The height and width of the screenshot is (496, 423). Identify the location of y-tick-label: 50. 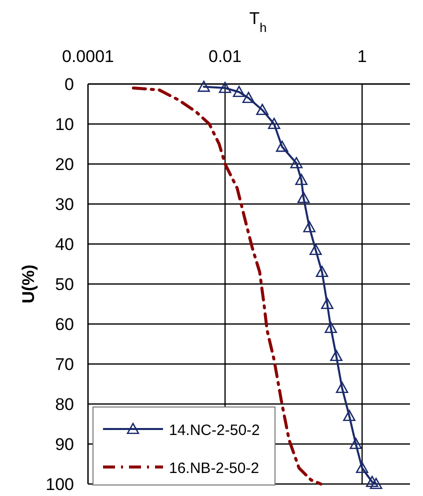
(64, 284).